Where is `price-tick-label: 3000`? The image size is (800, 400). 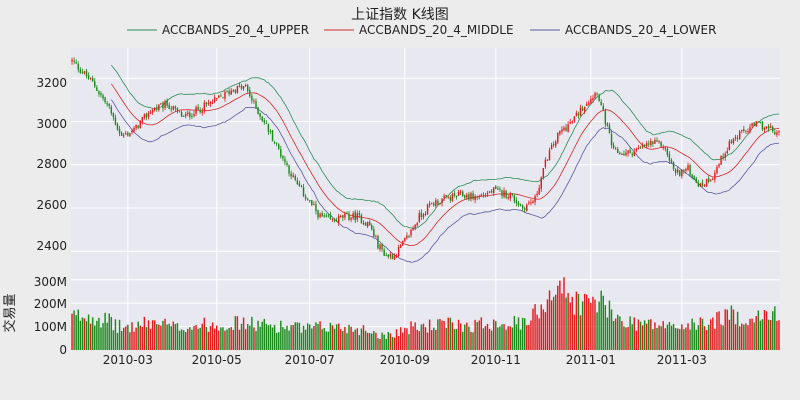 price-tick-label: 3000 is located at coordinates (51, 124).